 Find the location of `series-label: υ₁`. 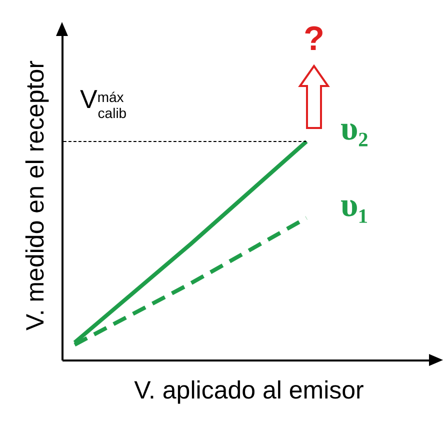

series-label: υ₁ is located at coordinates (354, 205).